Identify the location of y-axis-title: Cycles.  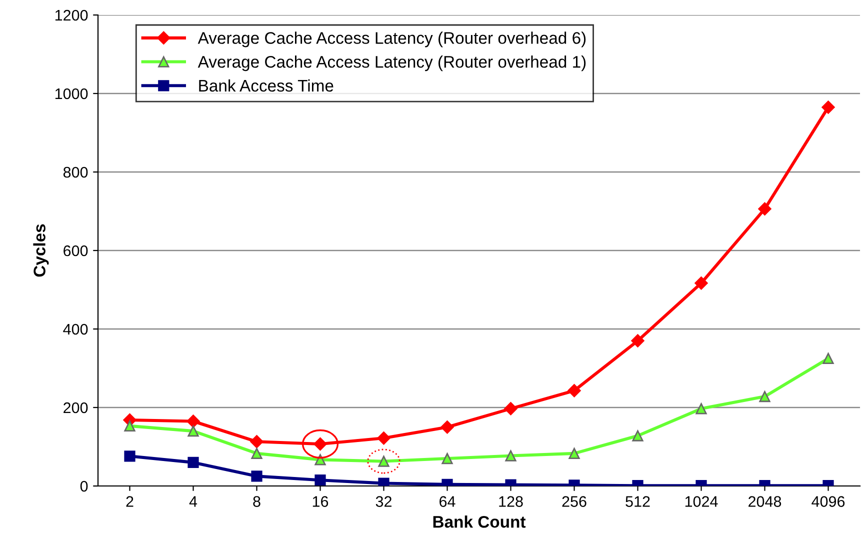
(41, 250).